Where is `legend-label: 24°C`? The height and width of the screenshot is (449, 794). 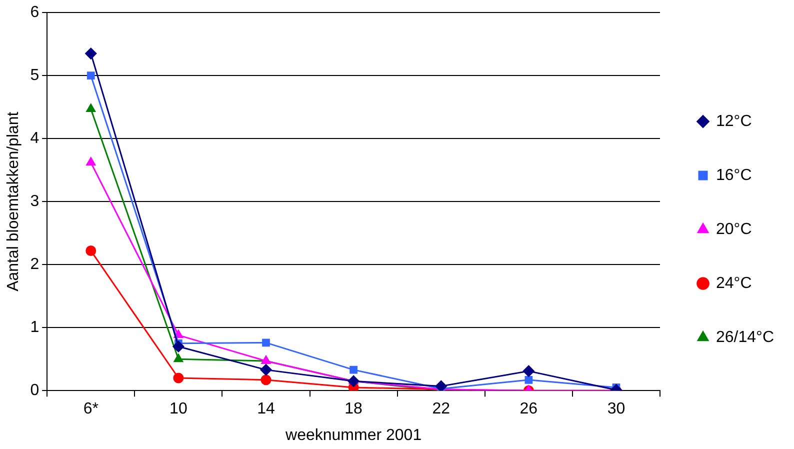 legend-label: 24°C is located at coordinates (734, 283).